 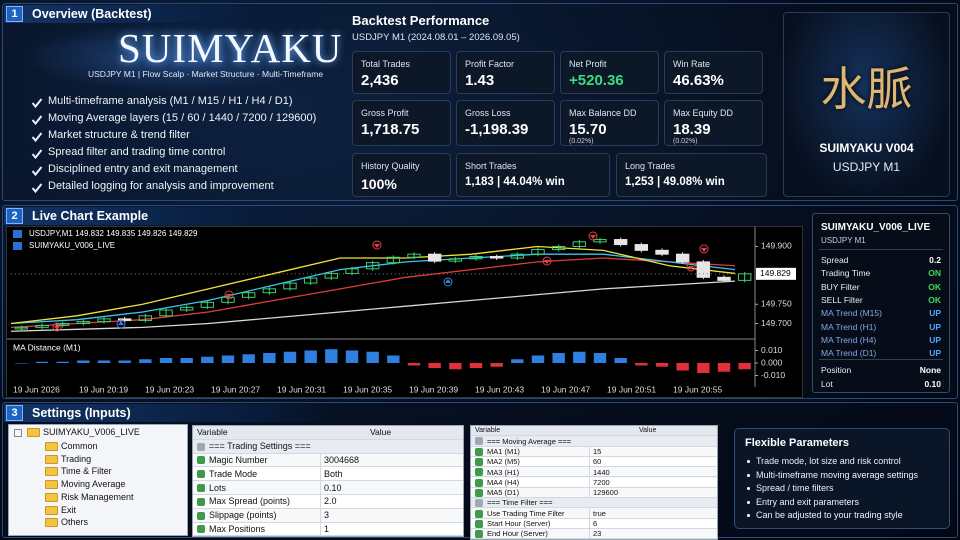 What do you see at coordinates (499, 389) in the screenshot?
I see `time-label: 19 Jun 20:43` at bounding box center [499, 389].